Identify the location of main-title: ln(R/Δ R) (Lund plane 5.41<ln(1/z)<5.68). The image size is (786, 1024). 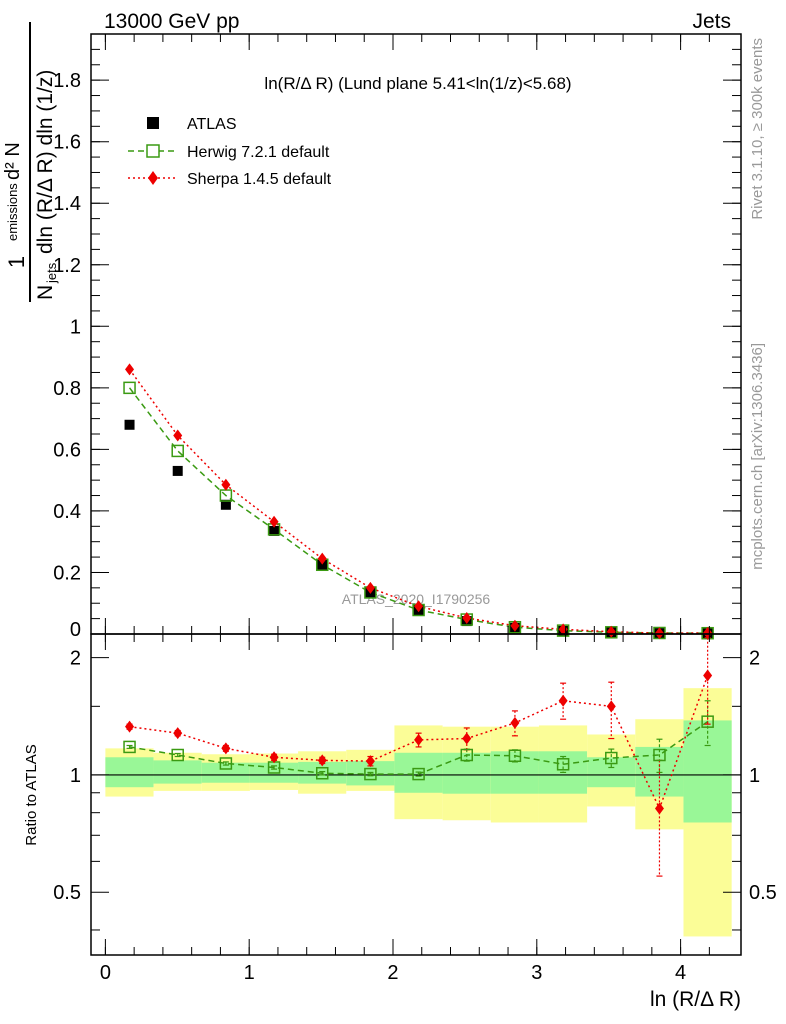
(417, 83).